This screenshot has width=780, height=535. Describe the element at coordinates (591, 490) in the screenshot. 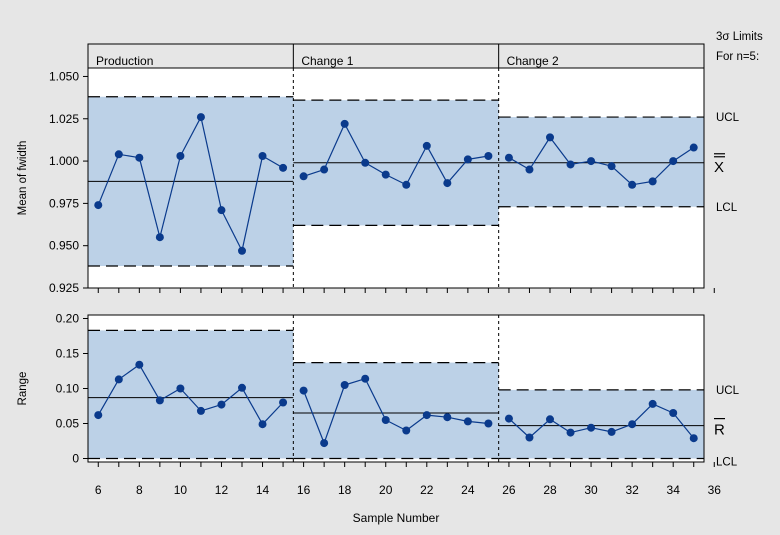

I see `x-tick-label: 30` at that location.